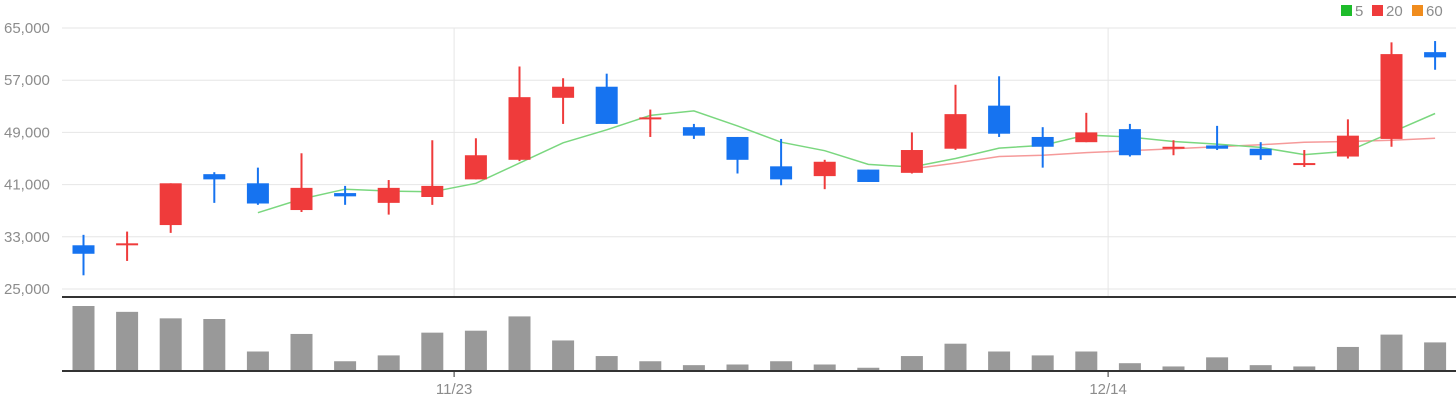 The width and height of the screenshot is (1456, 400). What do you see at coordinates (27, 289) in the screenshot?
I see `y-tick-label: 25,000` at bounding box center [27, 289].